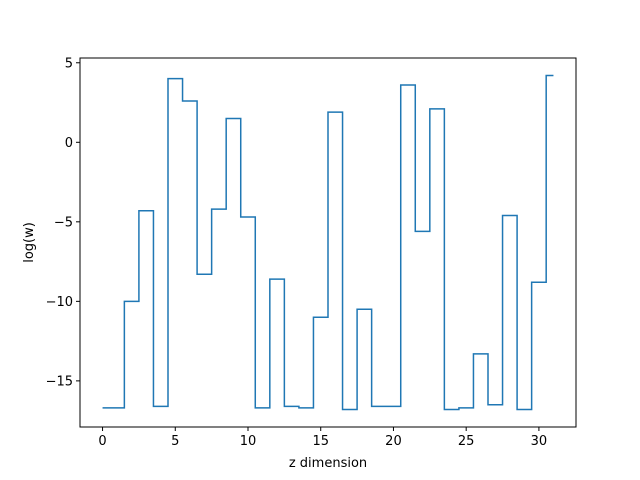  What do you see at coordinates (69, 63) in the screenshot?
I see `y-tick-label: 5` at bounding box center [69, 63].